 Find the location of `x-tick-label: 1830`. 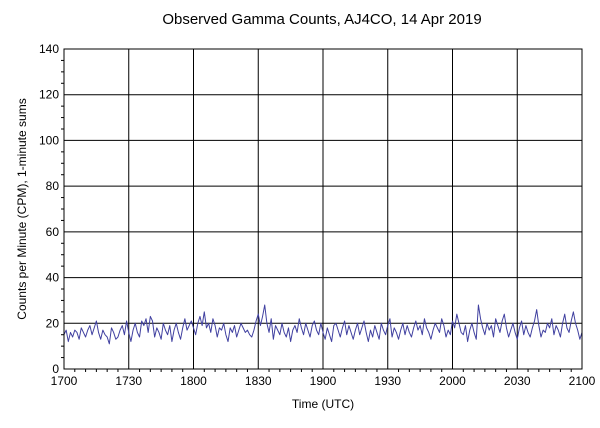

x-tick-label: 1830 is located at coordinates (258, 381).